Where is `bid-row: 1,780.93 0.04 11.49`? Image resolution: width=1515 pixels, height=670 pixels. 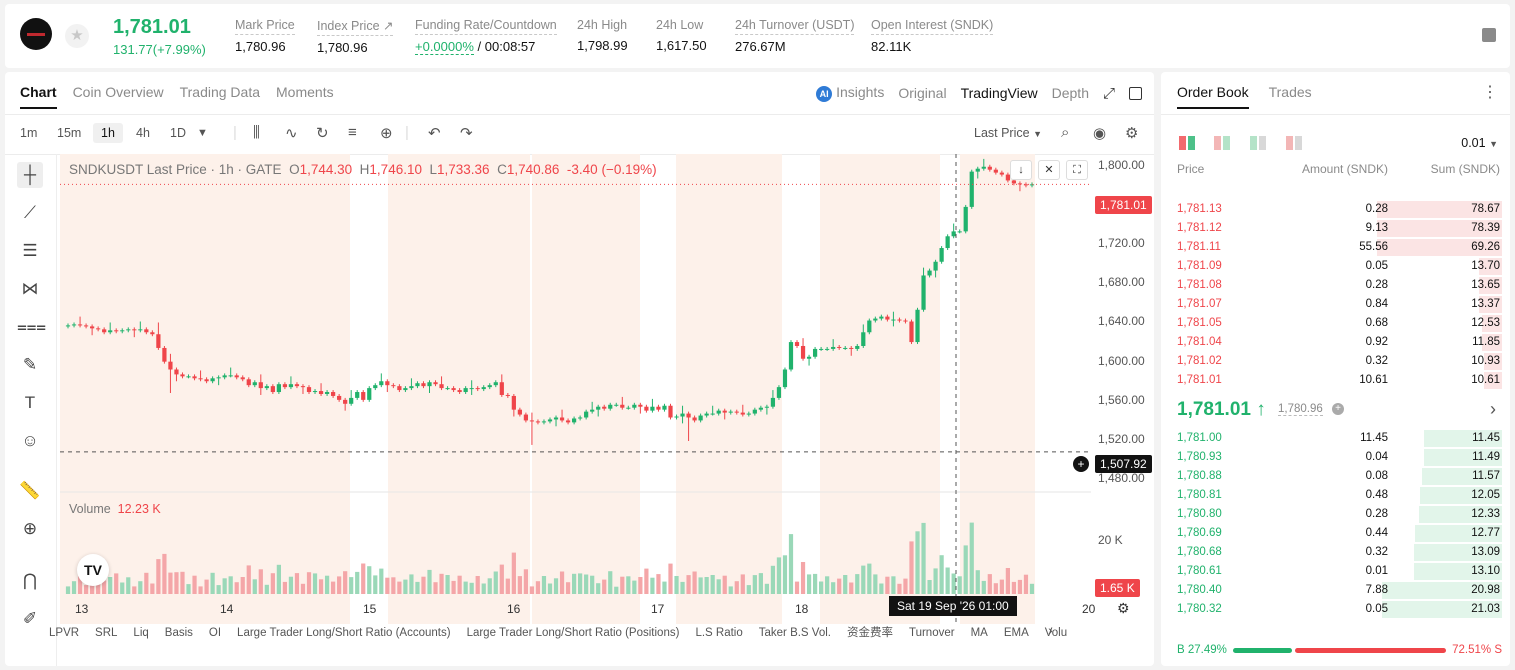
bid-row: 1,780.93 0.04 11.49 is located at coordinates (1335, 457).